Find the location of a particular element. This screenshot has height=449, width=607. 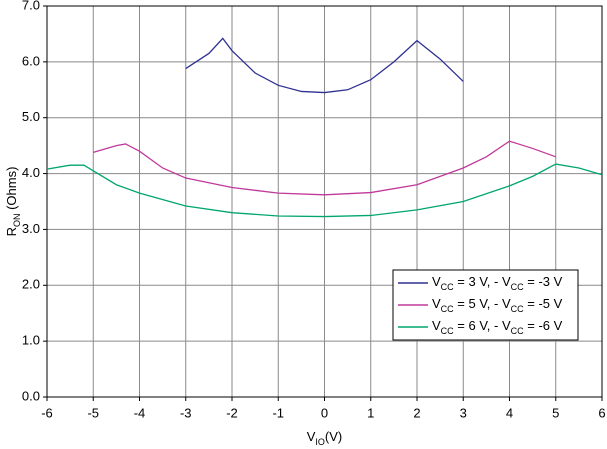

text-part: = -6 V is located at coordinates (543, 325).